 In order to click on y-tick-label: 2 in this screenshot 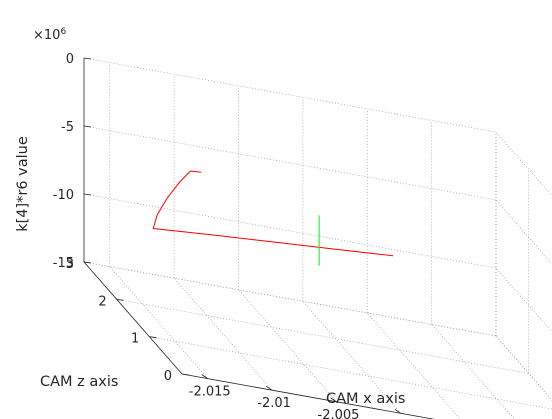, I will do `click(102, 301)`.